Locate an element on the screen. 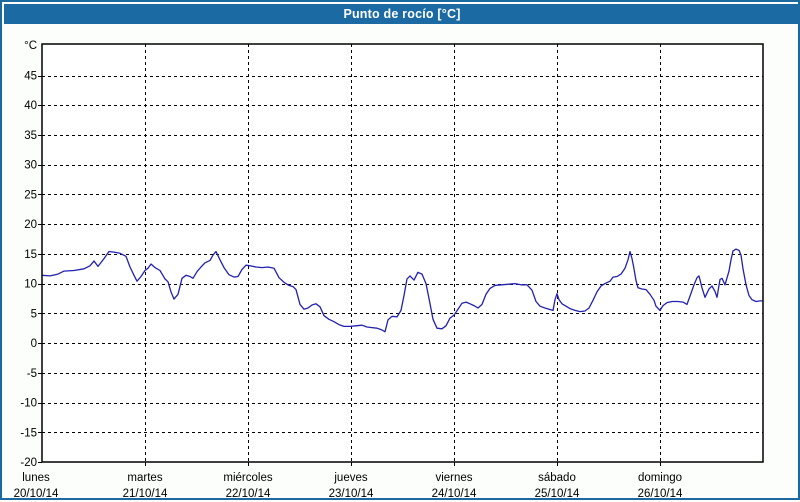 The width and height of the screenshot is (800, 502). y-tick-label: 10 is located at coordinates (30, 285).